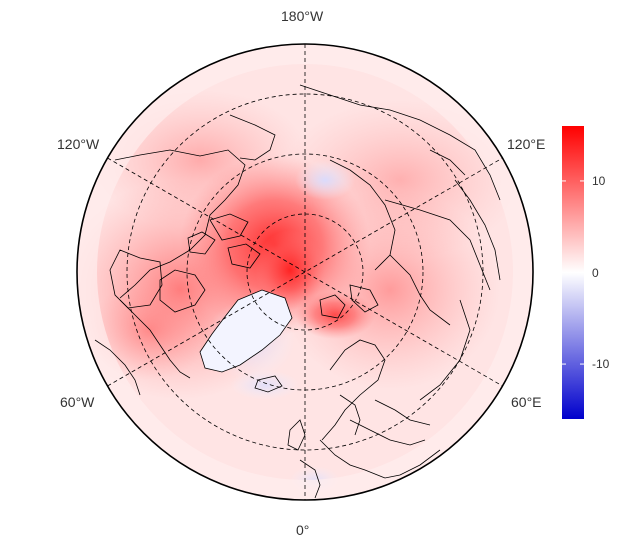  What do you see at coordinates (77, 402) in the screenshot?
I see `lon-label-lower-left: 60°W` at bounding box center [77, 402].